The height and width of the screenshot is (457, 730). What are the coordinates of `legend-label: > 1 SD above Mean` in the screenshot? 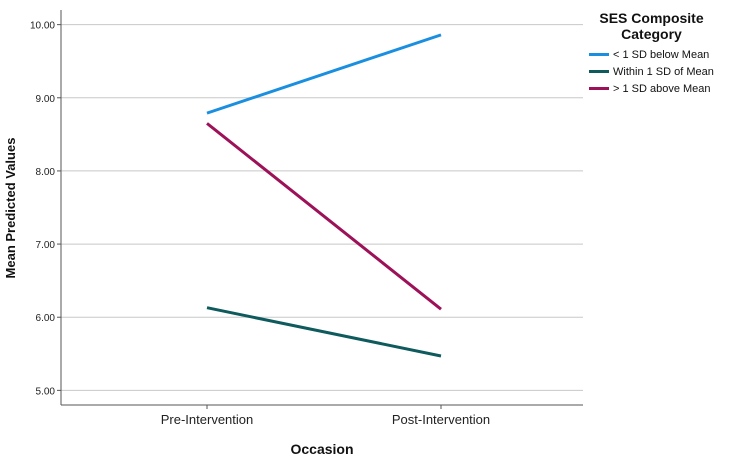 It's located at (662, 88).